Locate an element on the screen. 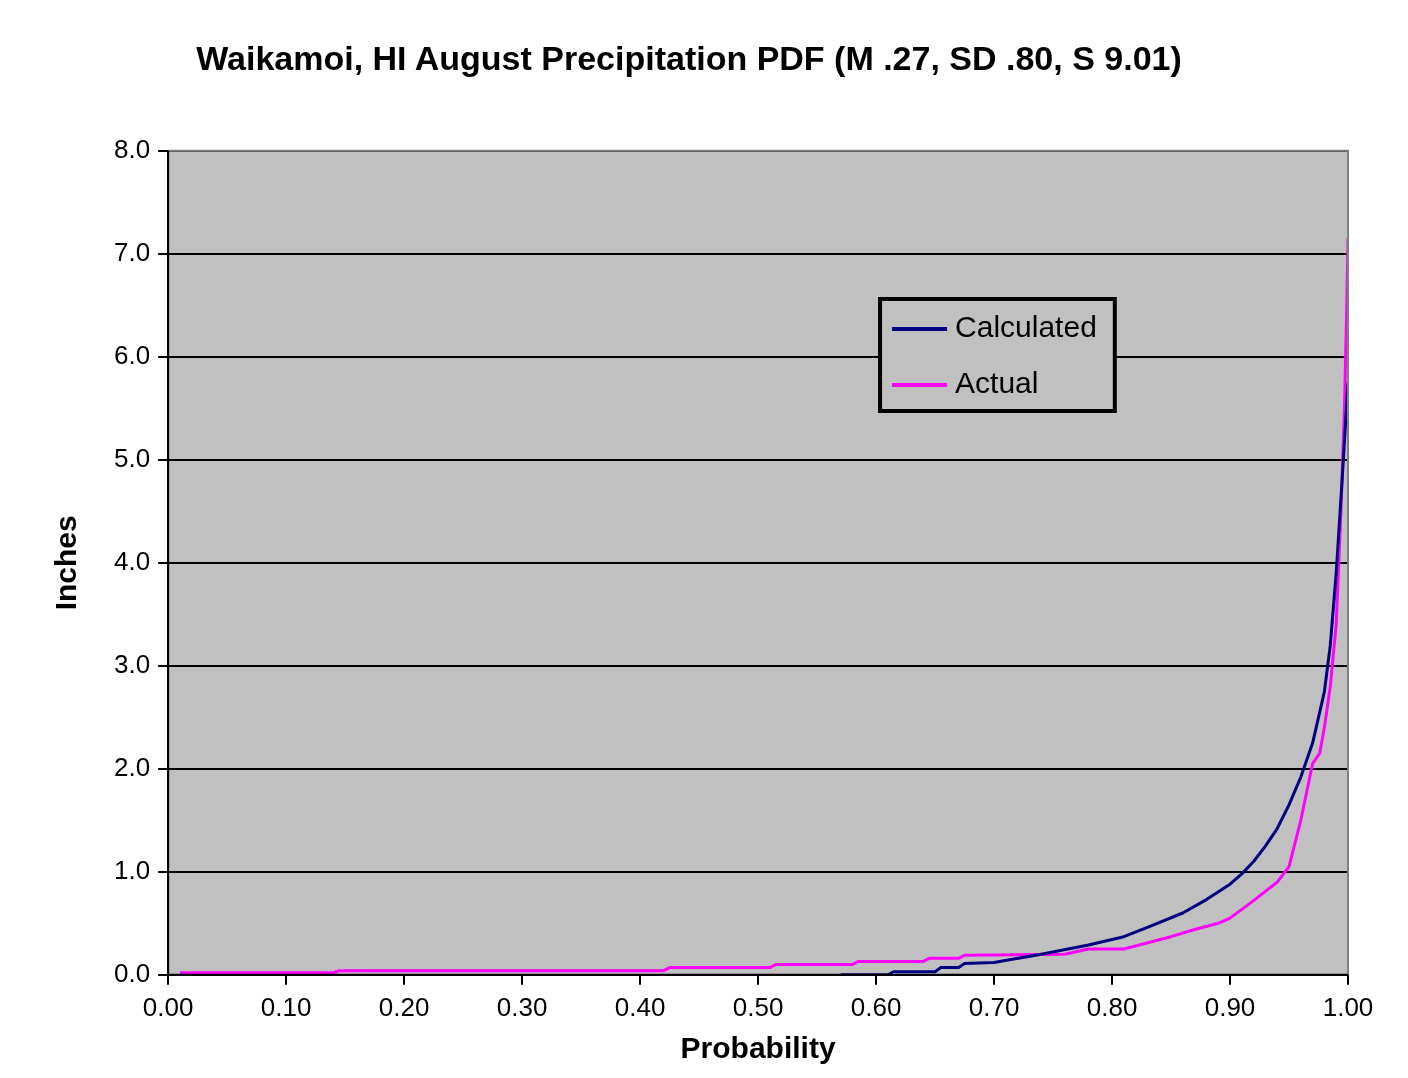 Image resolution: width=1408 pixels, height=1078 pixels. x-axis-title: Probability is located at coordinates (758, 1048).